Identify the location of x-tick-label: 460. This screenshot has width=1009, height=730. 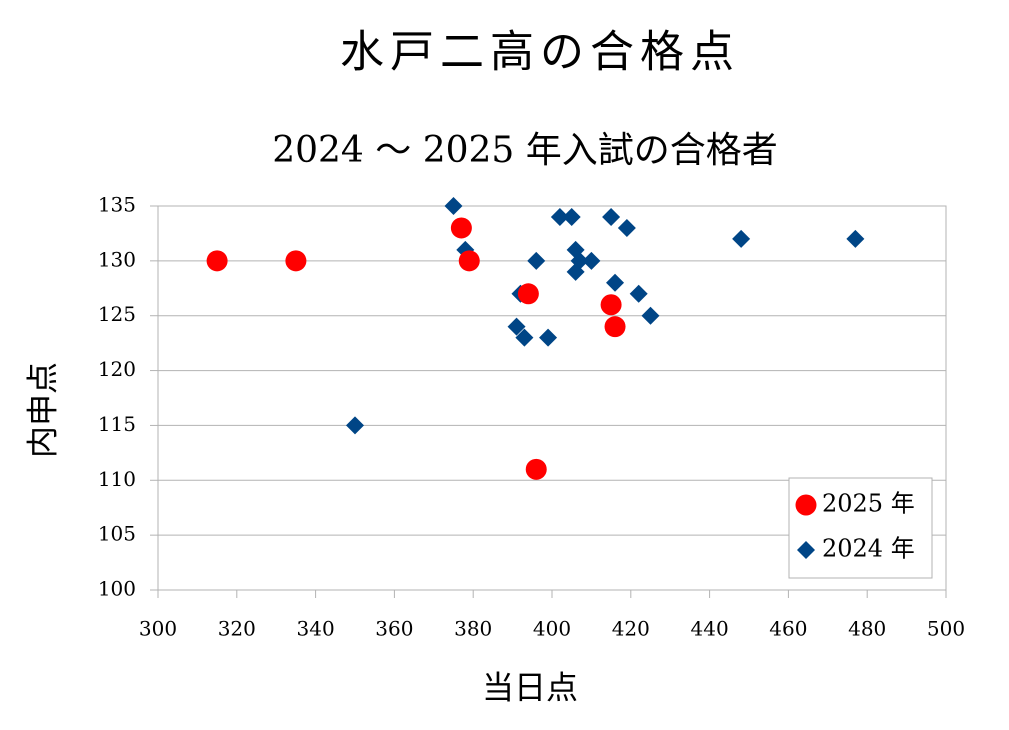
(788, 629).